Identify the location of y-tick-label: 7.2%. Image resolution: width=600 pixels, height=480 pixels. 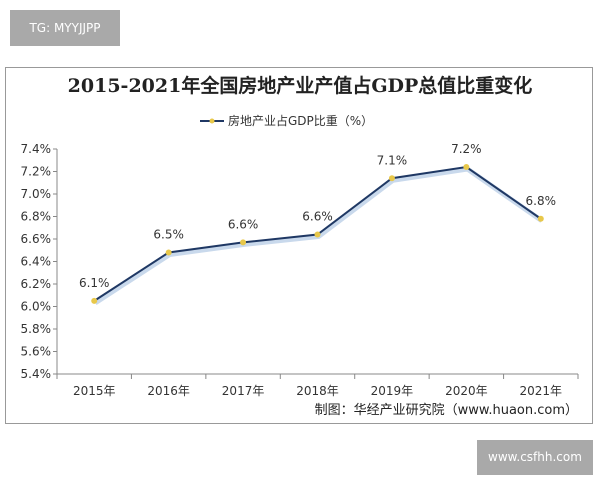
(36, 172).